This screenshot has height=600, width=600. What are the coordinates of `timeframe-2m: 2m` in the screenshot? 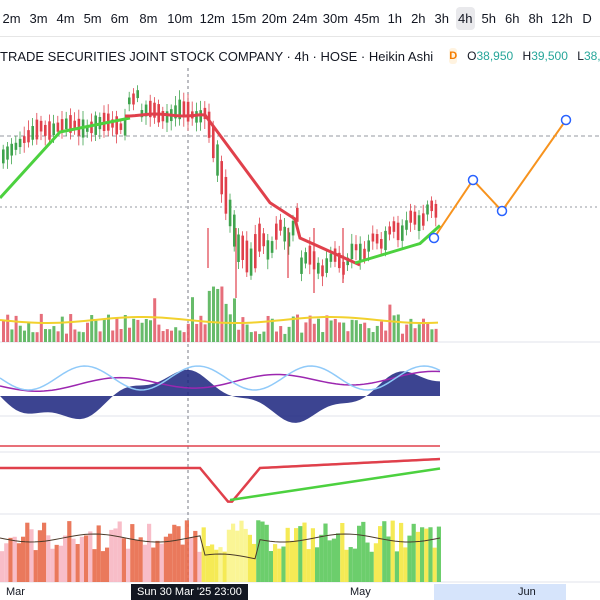 It's located at (11, 18).